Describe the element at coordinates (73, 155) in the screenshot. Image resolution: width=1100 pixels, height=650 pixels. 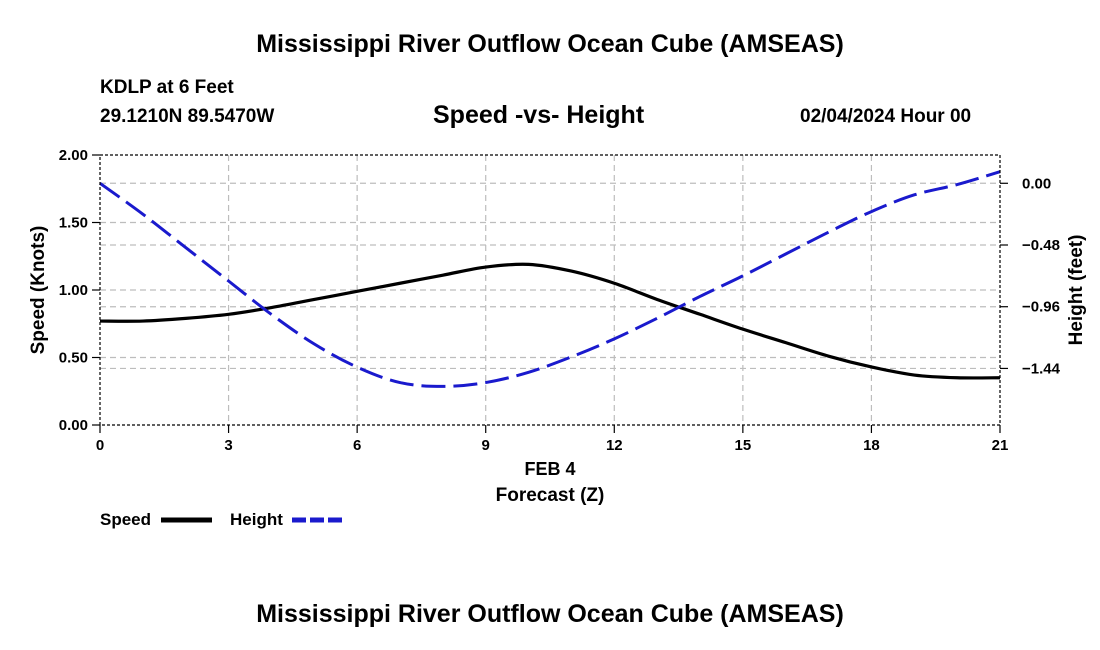
I see `y-tick-label: 2.00` at that location.